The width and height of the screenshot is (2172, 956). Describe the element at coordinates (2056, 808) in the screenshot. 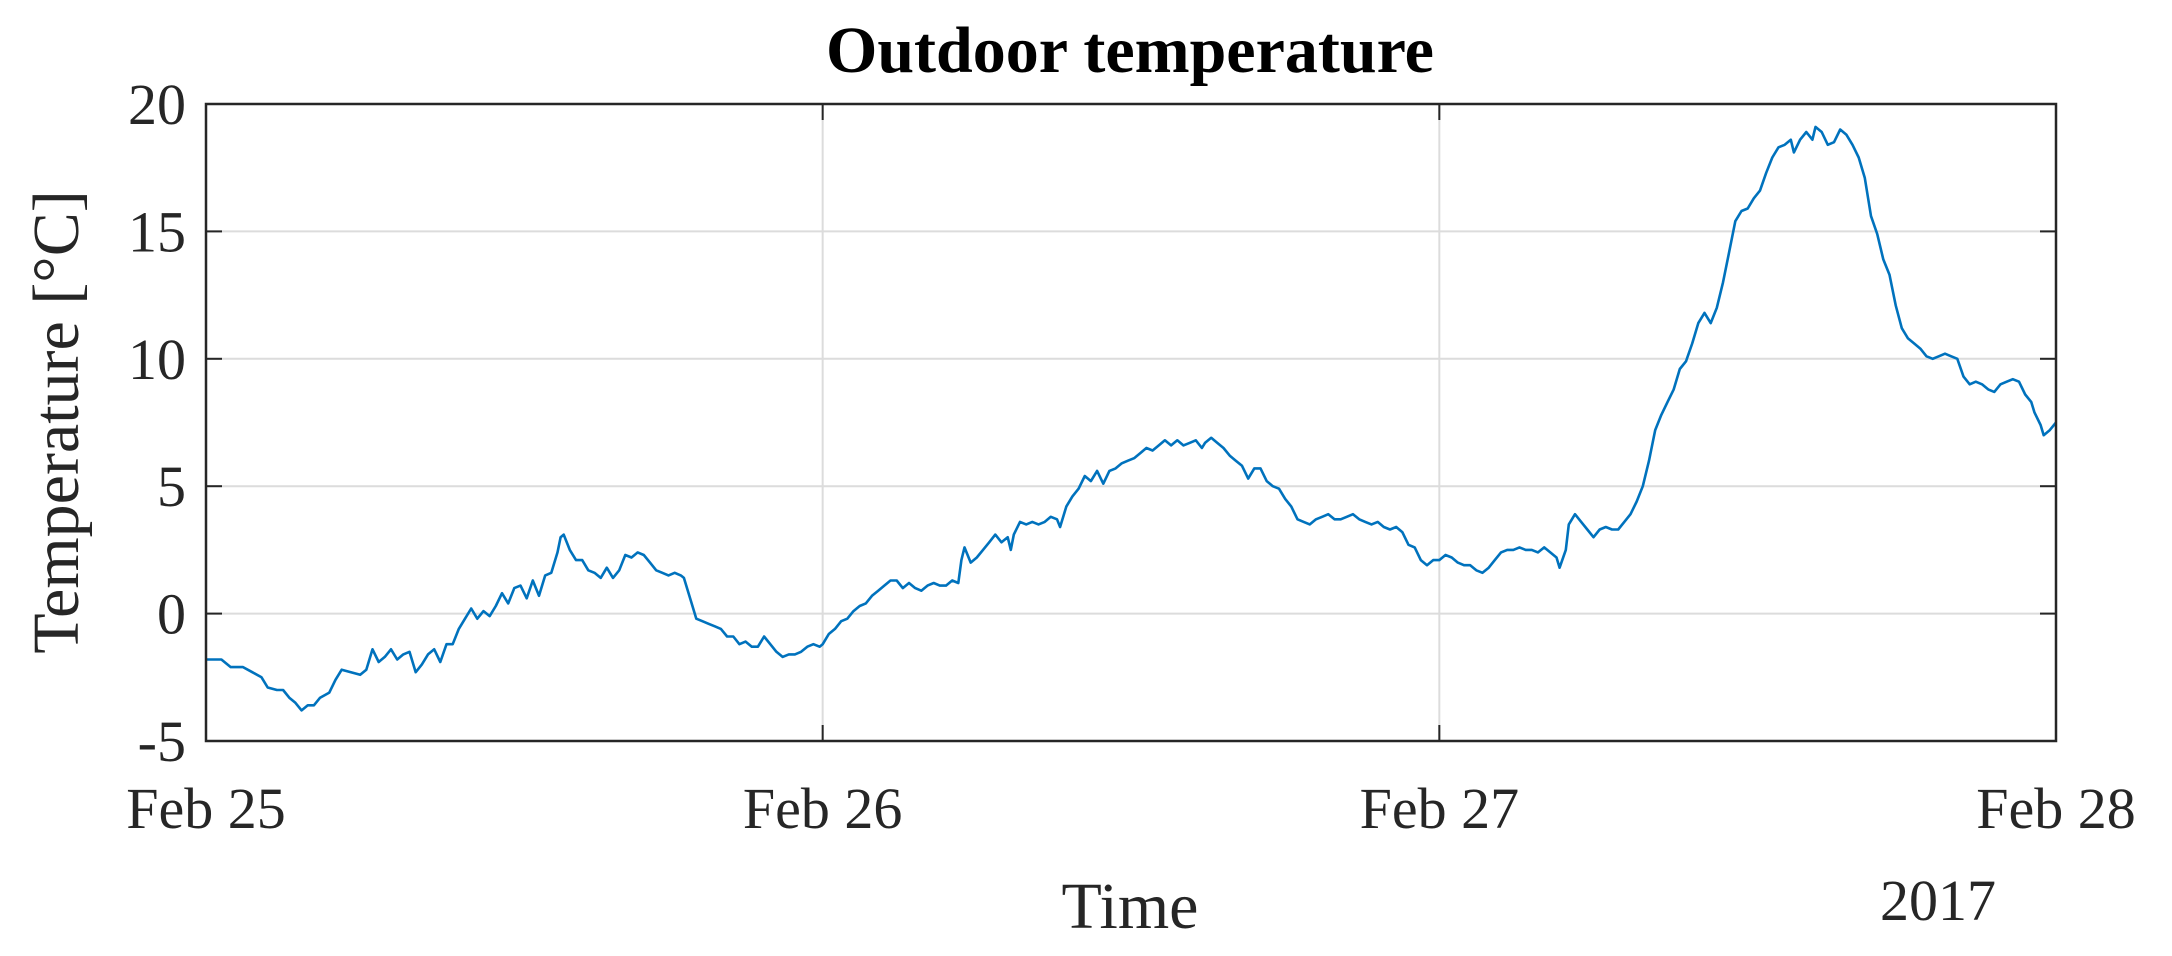

I see `x-tick-label: Feb 28` at that location.